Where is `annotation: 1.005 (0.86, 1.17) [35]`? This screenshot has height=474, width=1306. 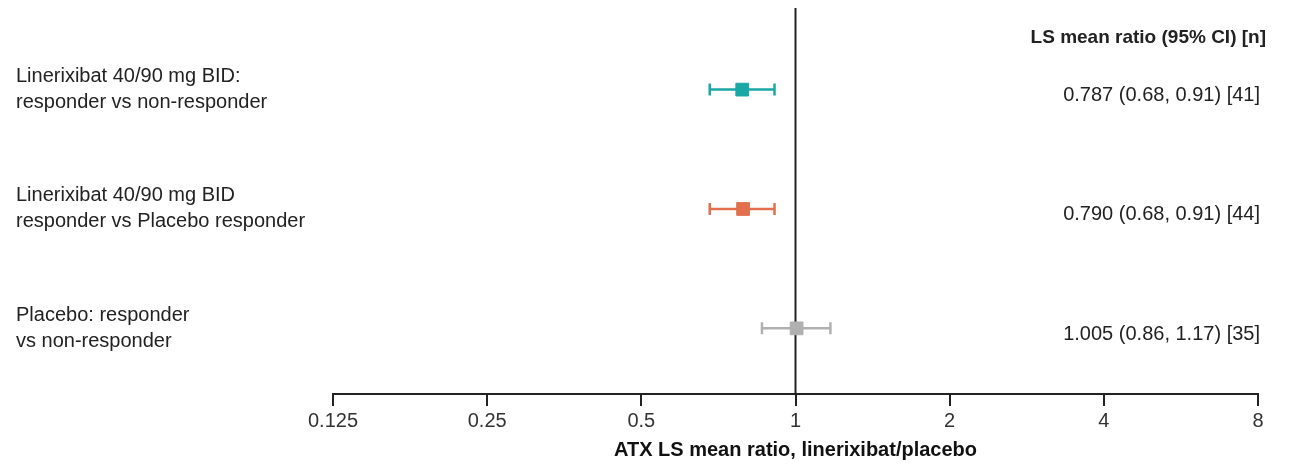
annotation: 1.005 (0.86, 1.17) [35] is located at coordinates (1161, 332).